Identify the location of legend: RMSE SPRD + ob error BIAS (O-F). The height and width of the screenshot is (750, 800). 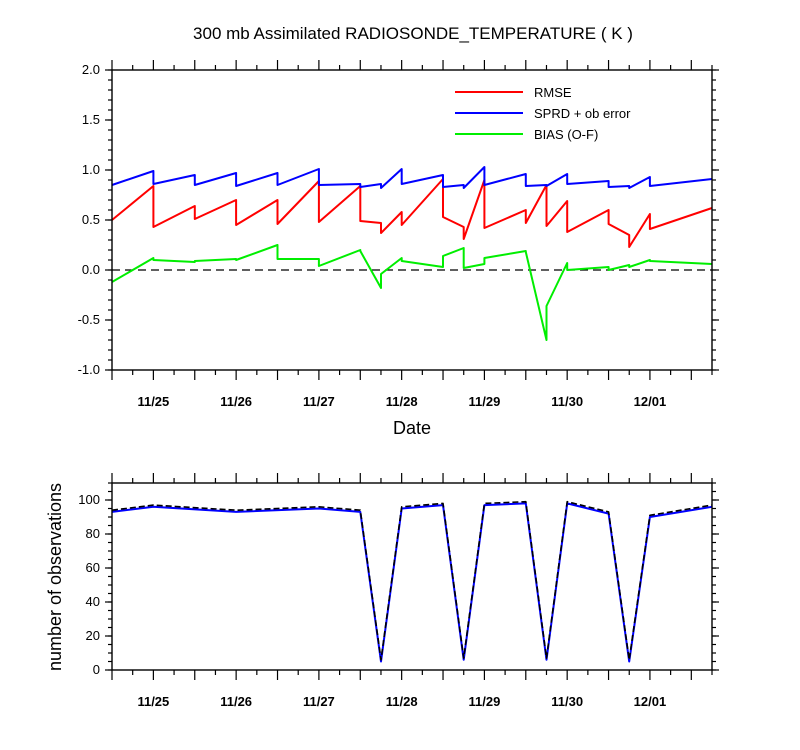
(543, 113).